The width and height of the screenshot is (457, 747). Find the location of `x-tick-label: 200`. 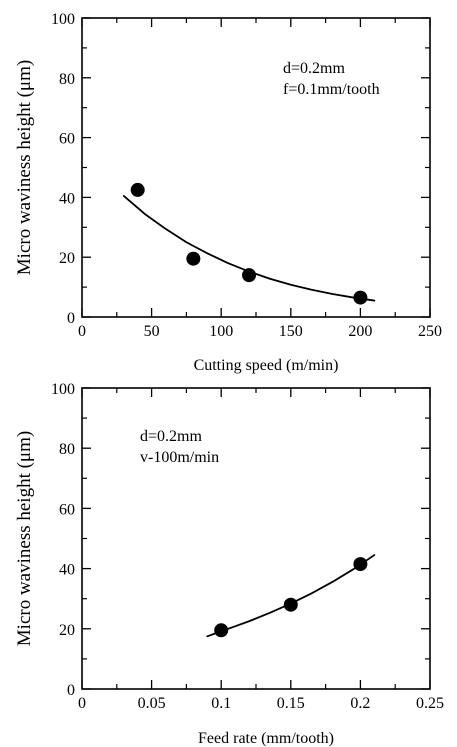

x-tick-label: 200 is located at coordinates (360, 331).